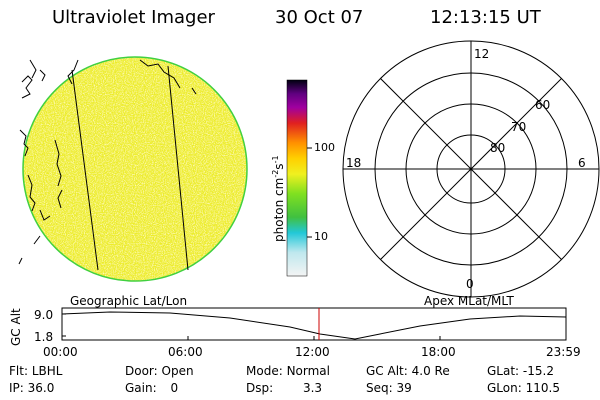  Describe the element at coordinates (538, 371) in the screenshot. I see `glat-value: -15.2` at that location.